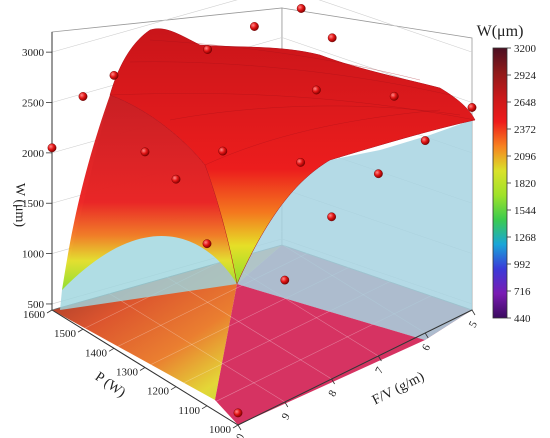  What do you see at coordinates (33, 104) in the screenshot?
I see `z-tick-label: 2500` at bounding box center [33, 104].